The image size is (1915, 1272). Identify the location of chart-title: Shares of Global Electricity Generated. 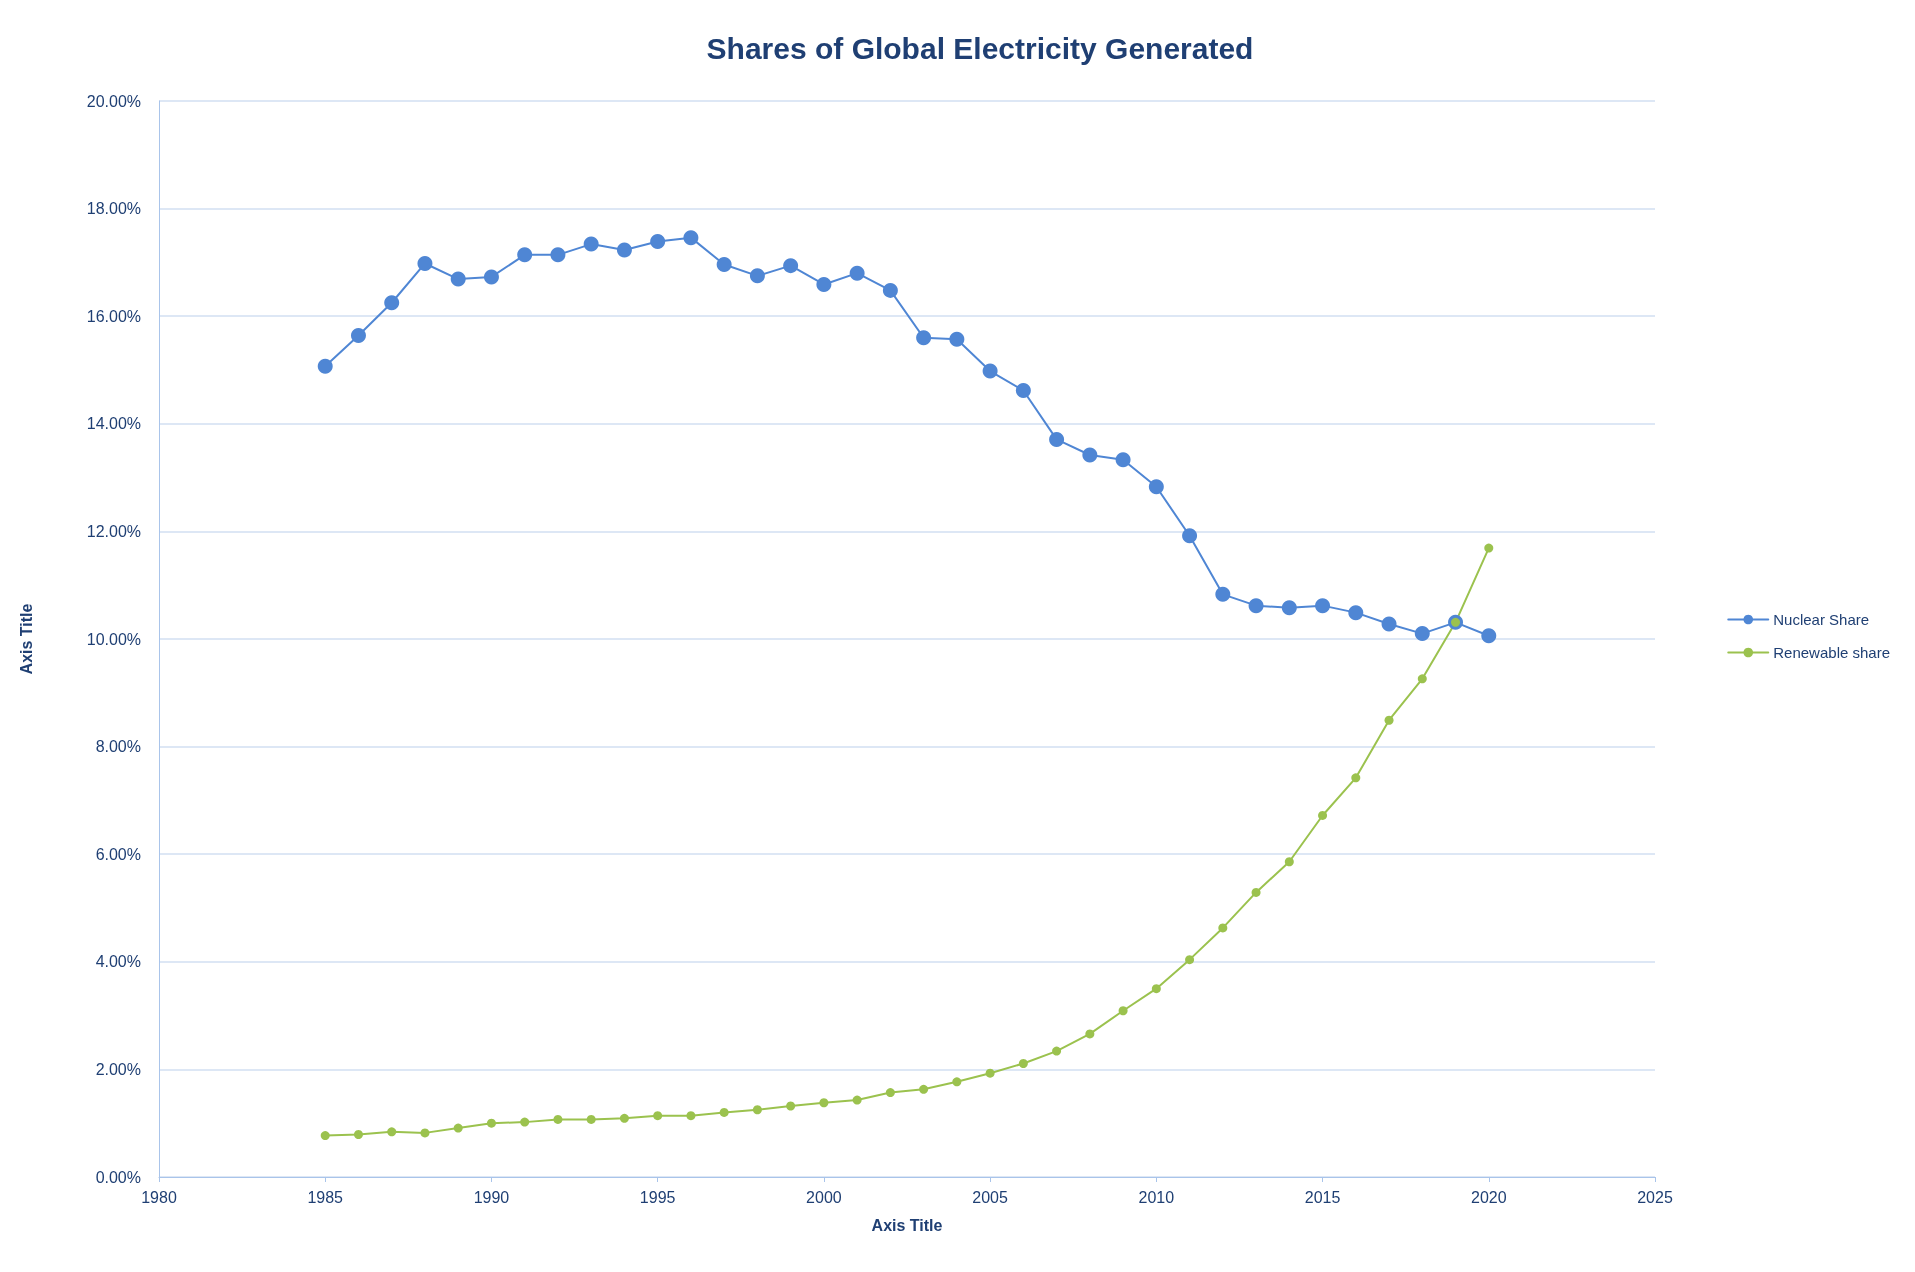
(980, 48).